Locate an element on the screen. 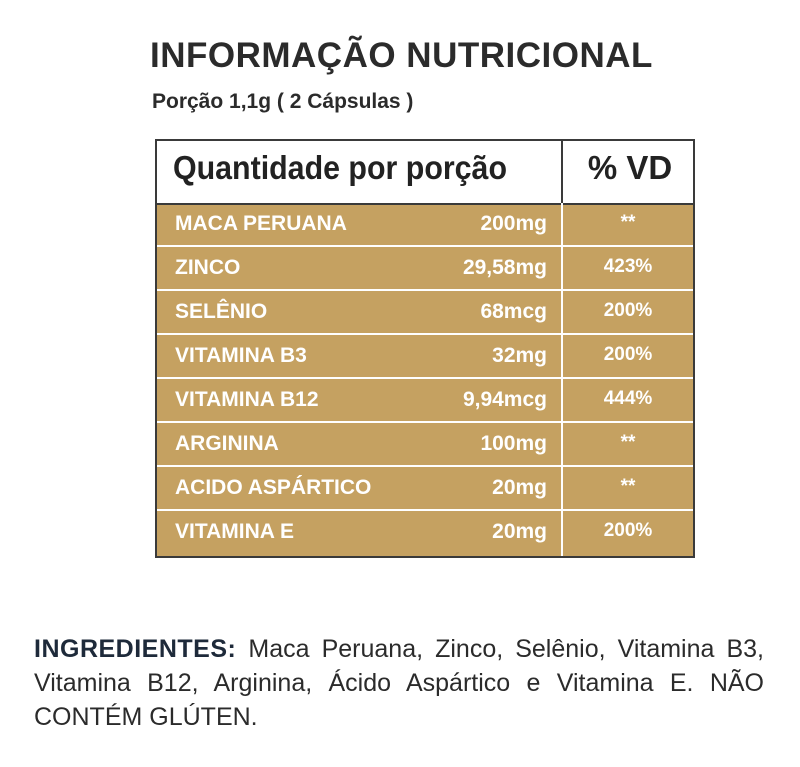 This screenshot has width=800, height=767. nutrient-name: SELÊNIO is located at coordinates (221, 311).